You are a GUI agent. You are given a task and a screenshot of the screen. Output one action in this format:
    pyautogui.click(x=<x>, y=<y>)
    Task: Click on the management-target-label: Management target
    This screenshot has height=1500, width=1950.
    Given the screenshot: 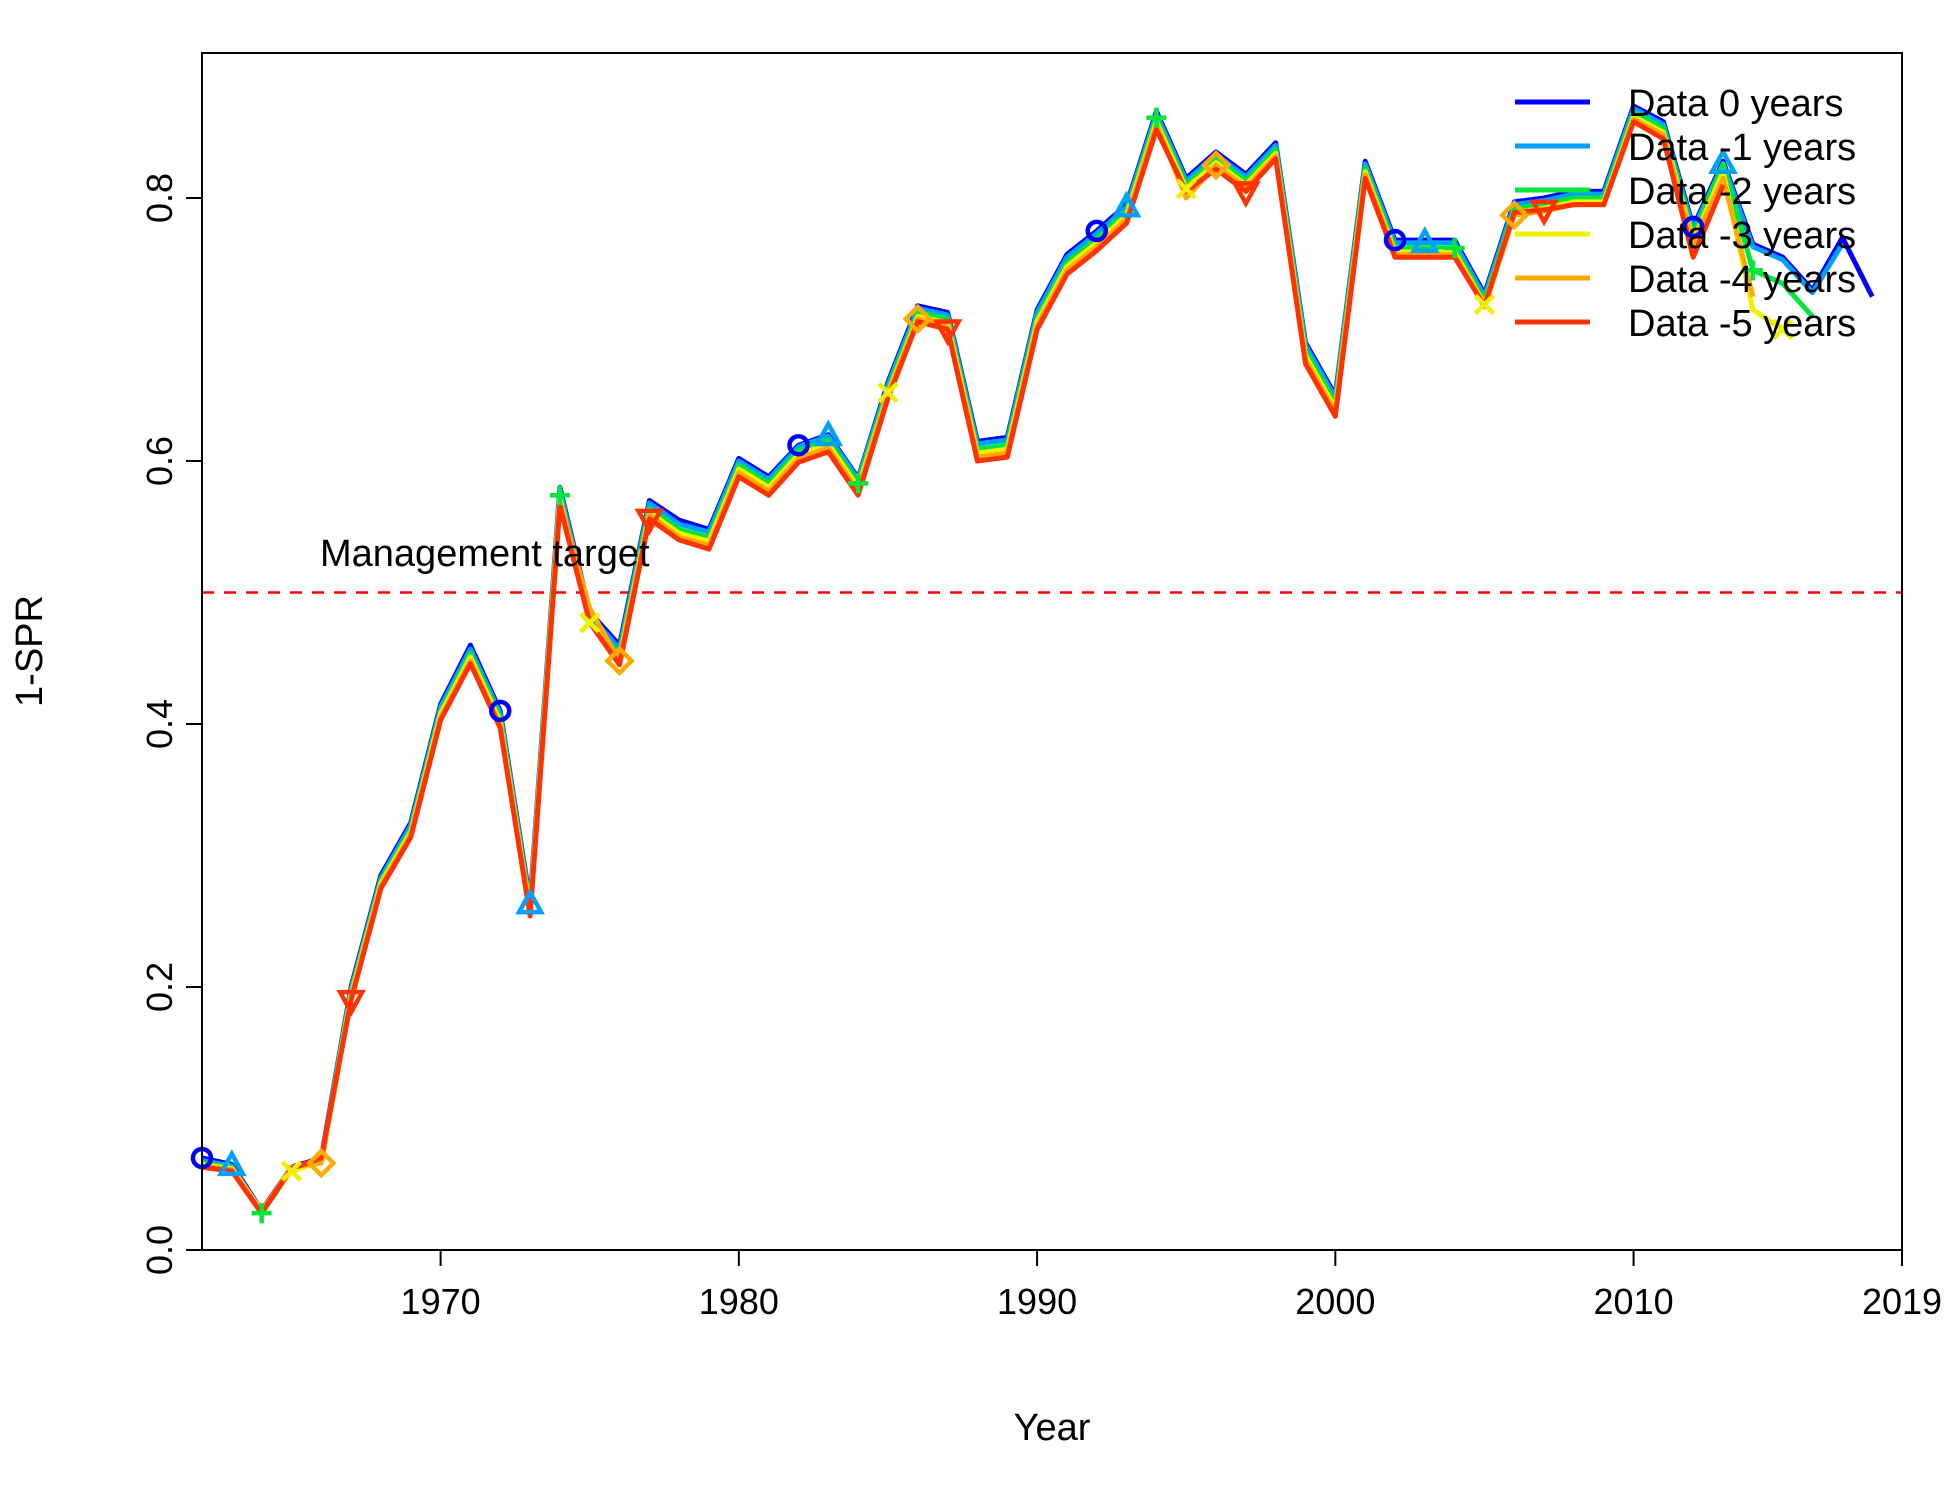 What is the action you would take?
    pyautogui.click(x=485, y=554)
    